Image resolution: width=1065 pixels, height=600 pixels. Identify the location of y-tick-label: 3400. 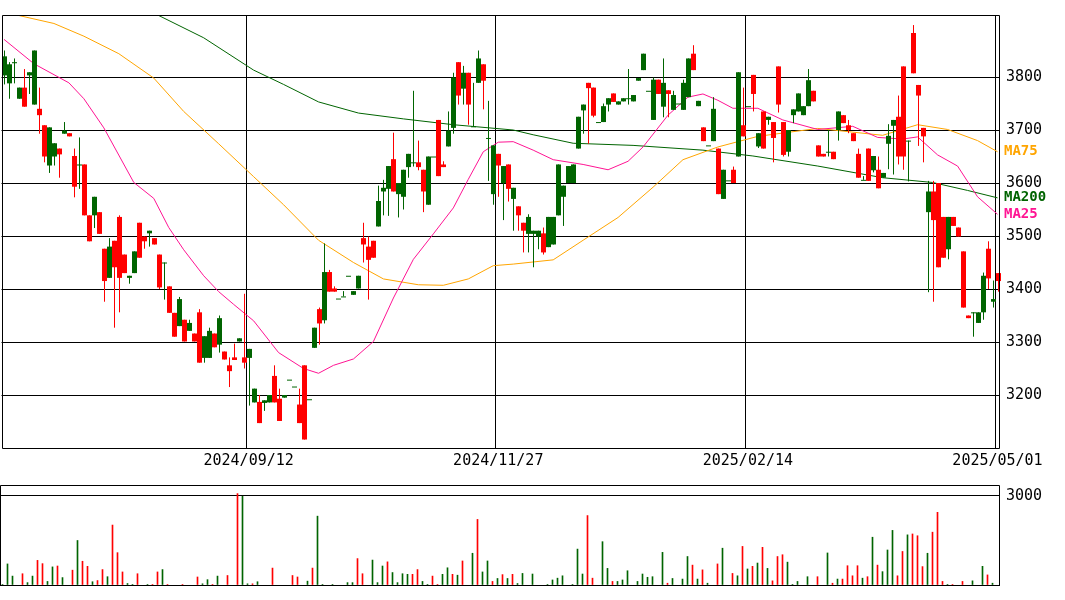
(1024, 287).